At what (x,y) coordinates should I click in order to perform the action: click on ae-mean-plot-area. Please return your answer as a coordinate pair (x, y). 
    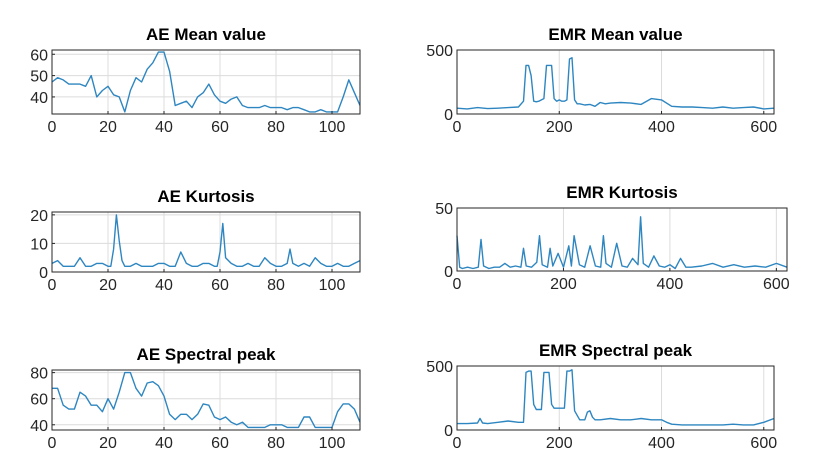
    Looking at the image, I should click on (206, 82).